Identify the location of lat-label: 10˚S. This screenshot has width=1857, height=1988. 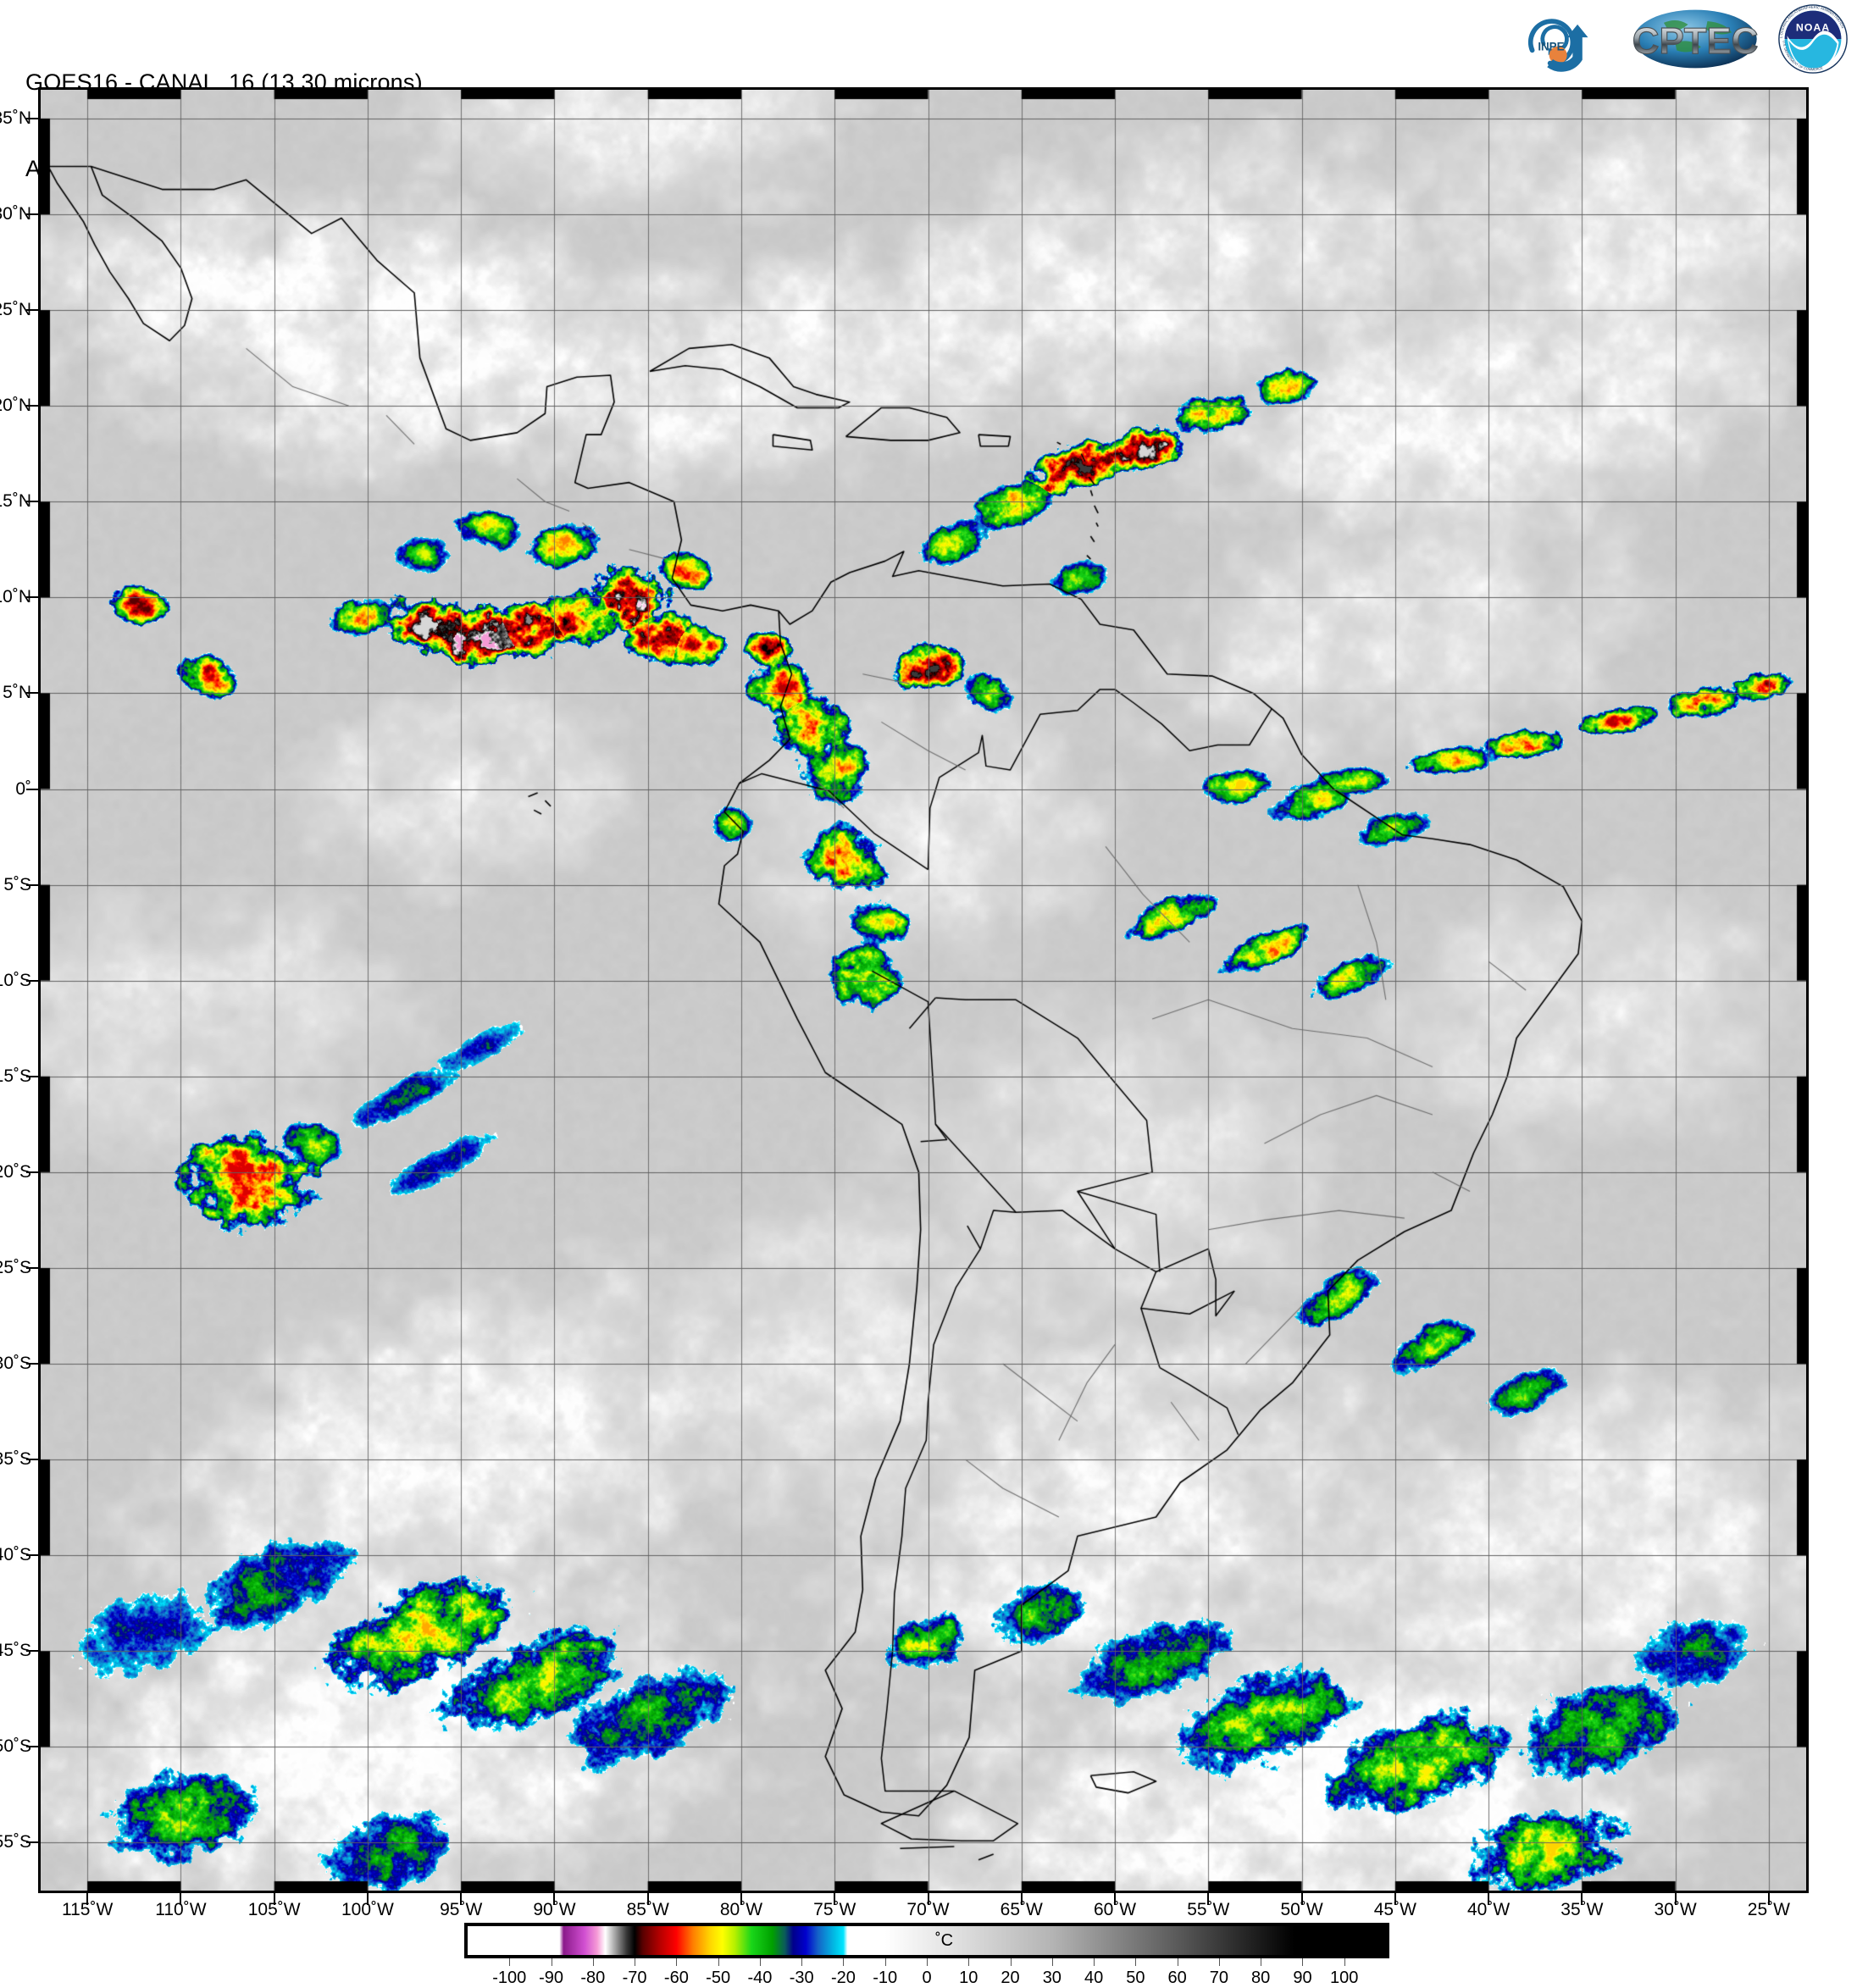
(15, 980).